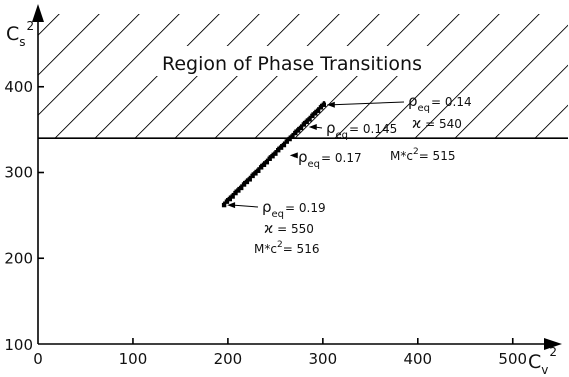  Describe the element at coordinates (512, 359) in the screenshot. I see `x-tick-label: 500` at that location.